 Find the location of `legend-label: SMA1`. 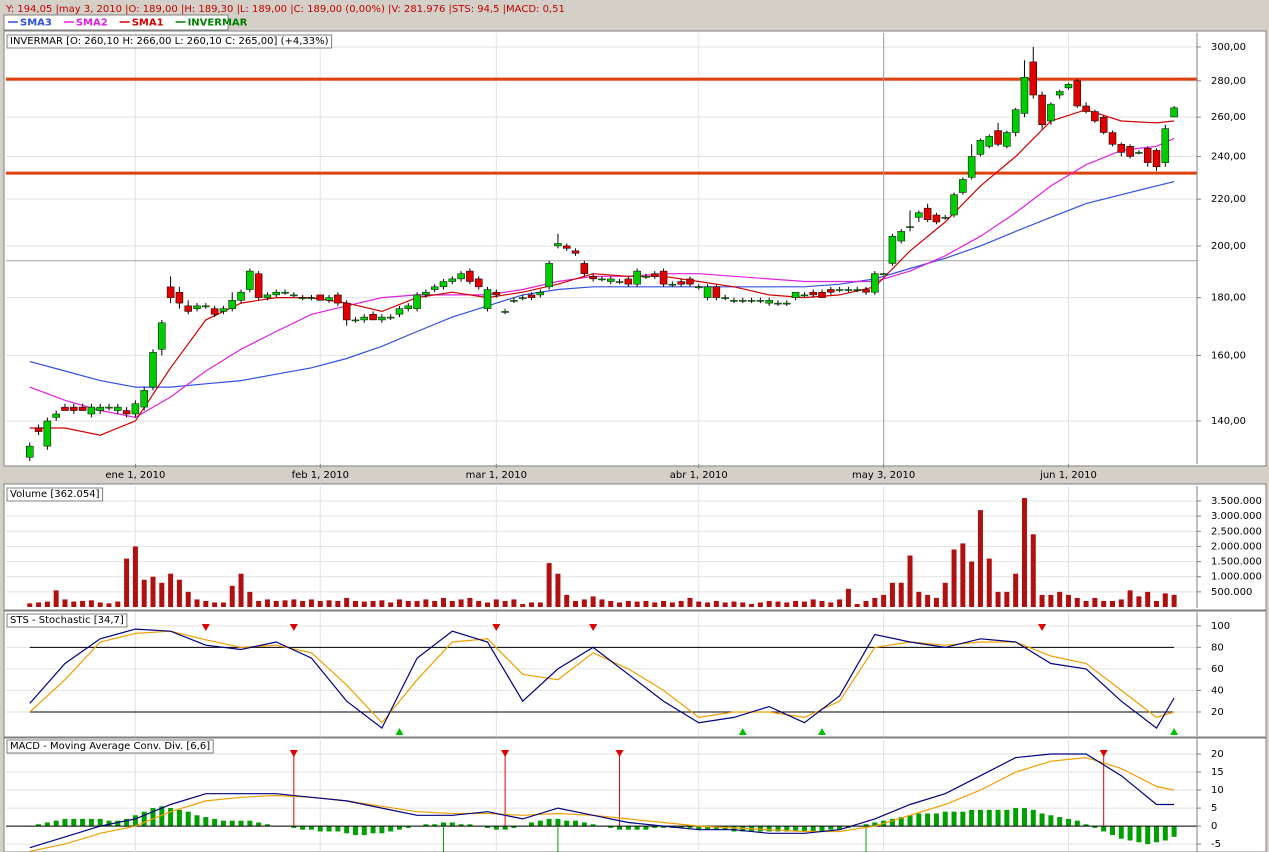

legend-label: SMA1 is located at coordinates (148, 23).